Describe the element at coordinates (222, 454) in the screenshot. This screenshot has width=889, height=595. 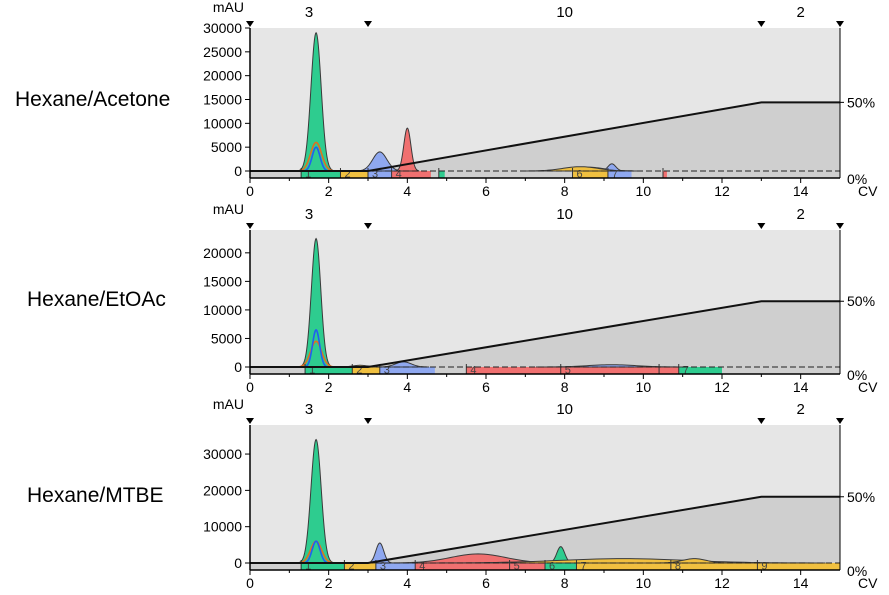
I see `y-tick-label: 30000` at that location.